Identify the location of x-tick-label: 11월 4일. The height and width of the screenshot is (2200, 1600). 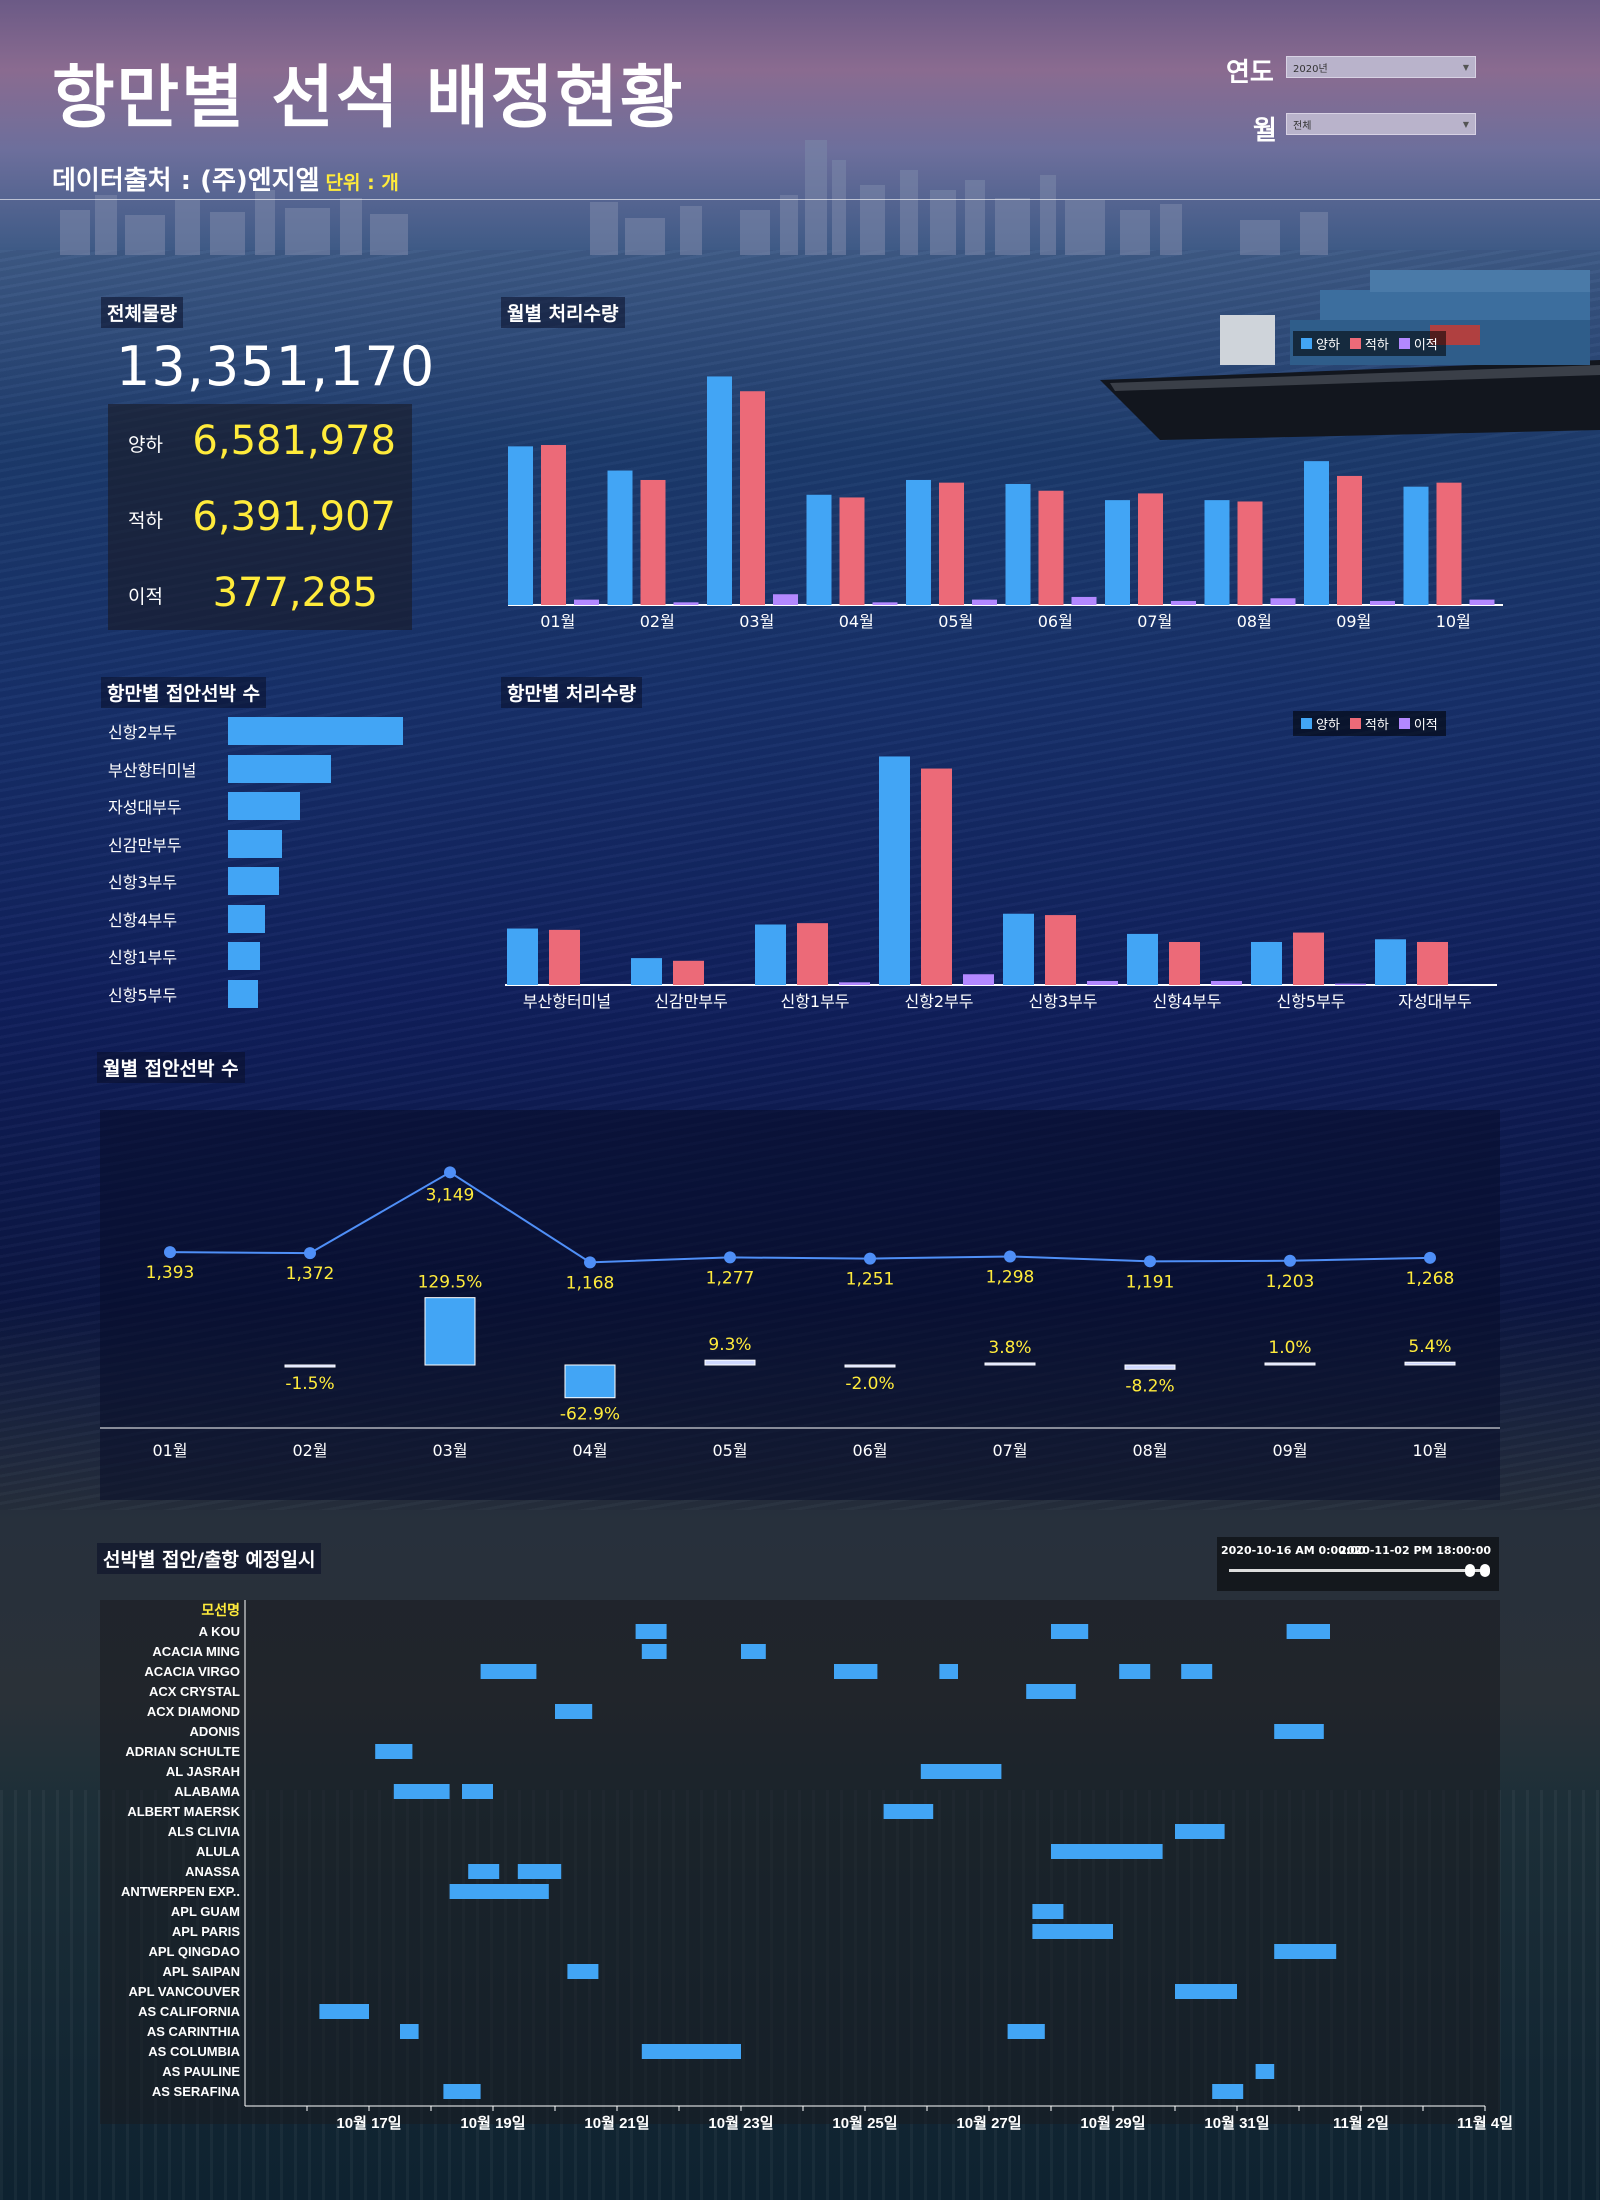
(1485, 2123).